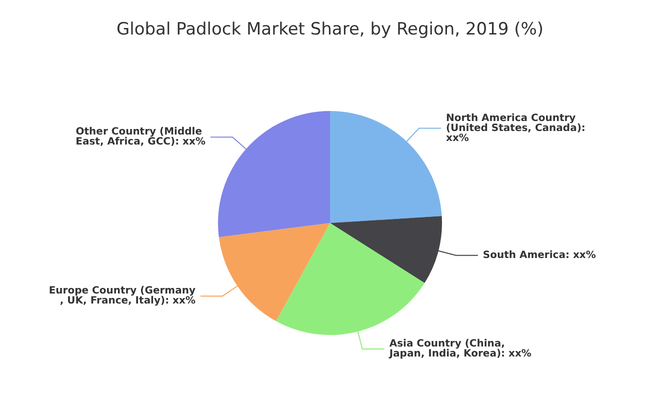 The image size is (660, 400). Describe the element at coordinates (517, 128) in the screenshot. I see `slice-label: North America Country (United States, Canada): xx%` at that location.